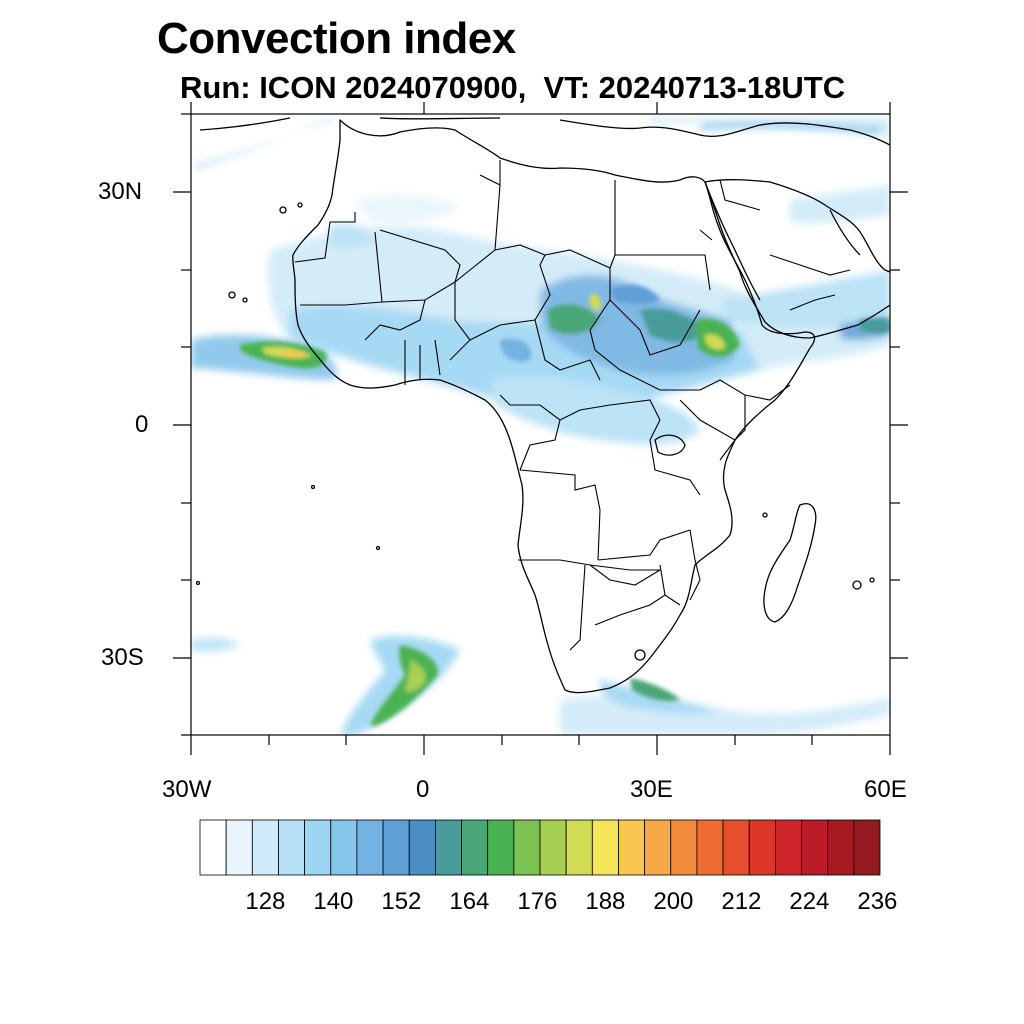 The width and height of the screenshot is (1024, 1024). What do you see at coordinates (651, 789) in the screenshot?
I see `lon-label-30e: 30E` at bounding box center [651, 789].